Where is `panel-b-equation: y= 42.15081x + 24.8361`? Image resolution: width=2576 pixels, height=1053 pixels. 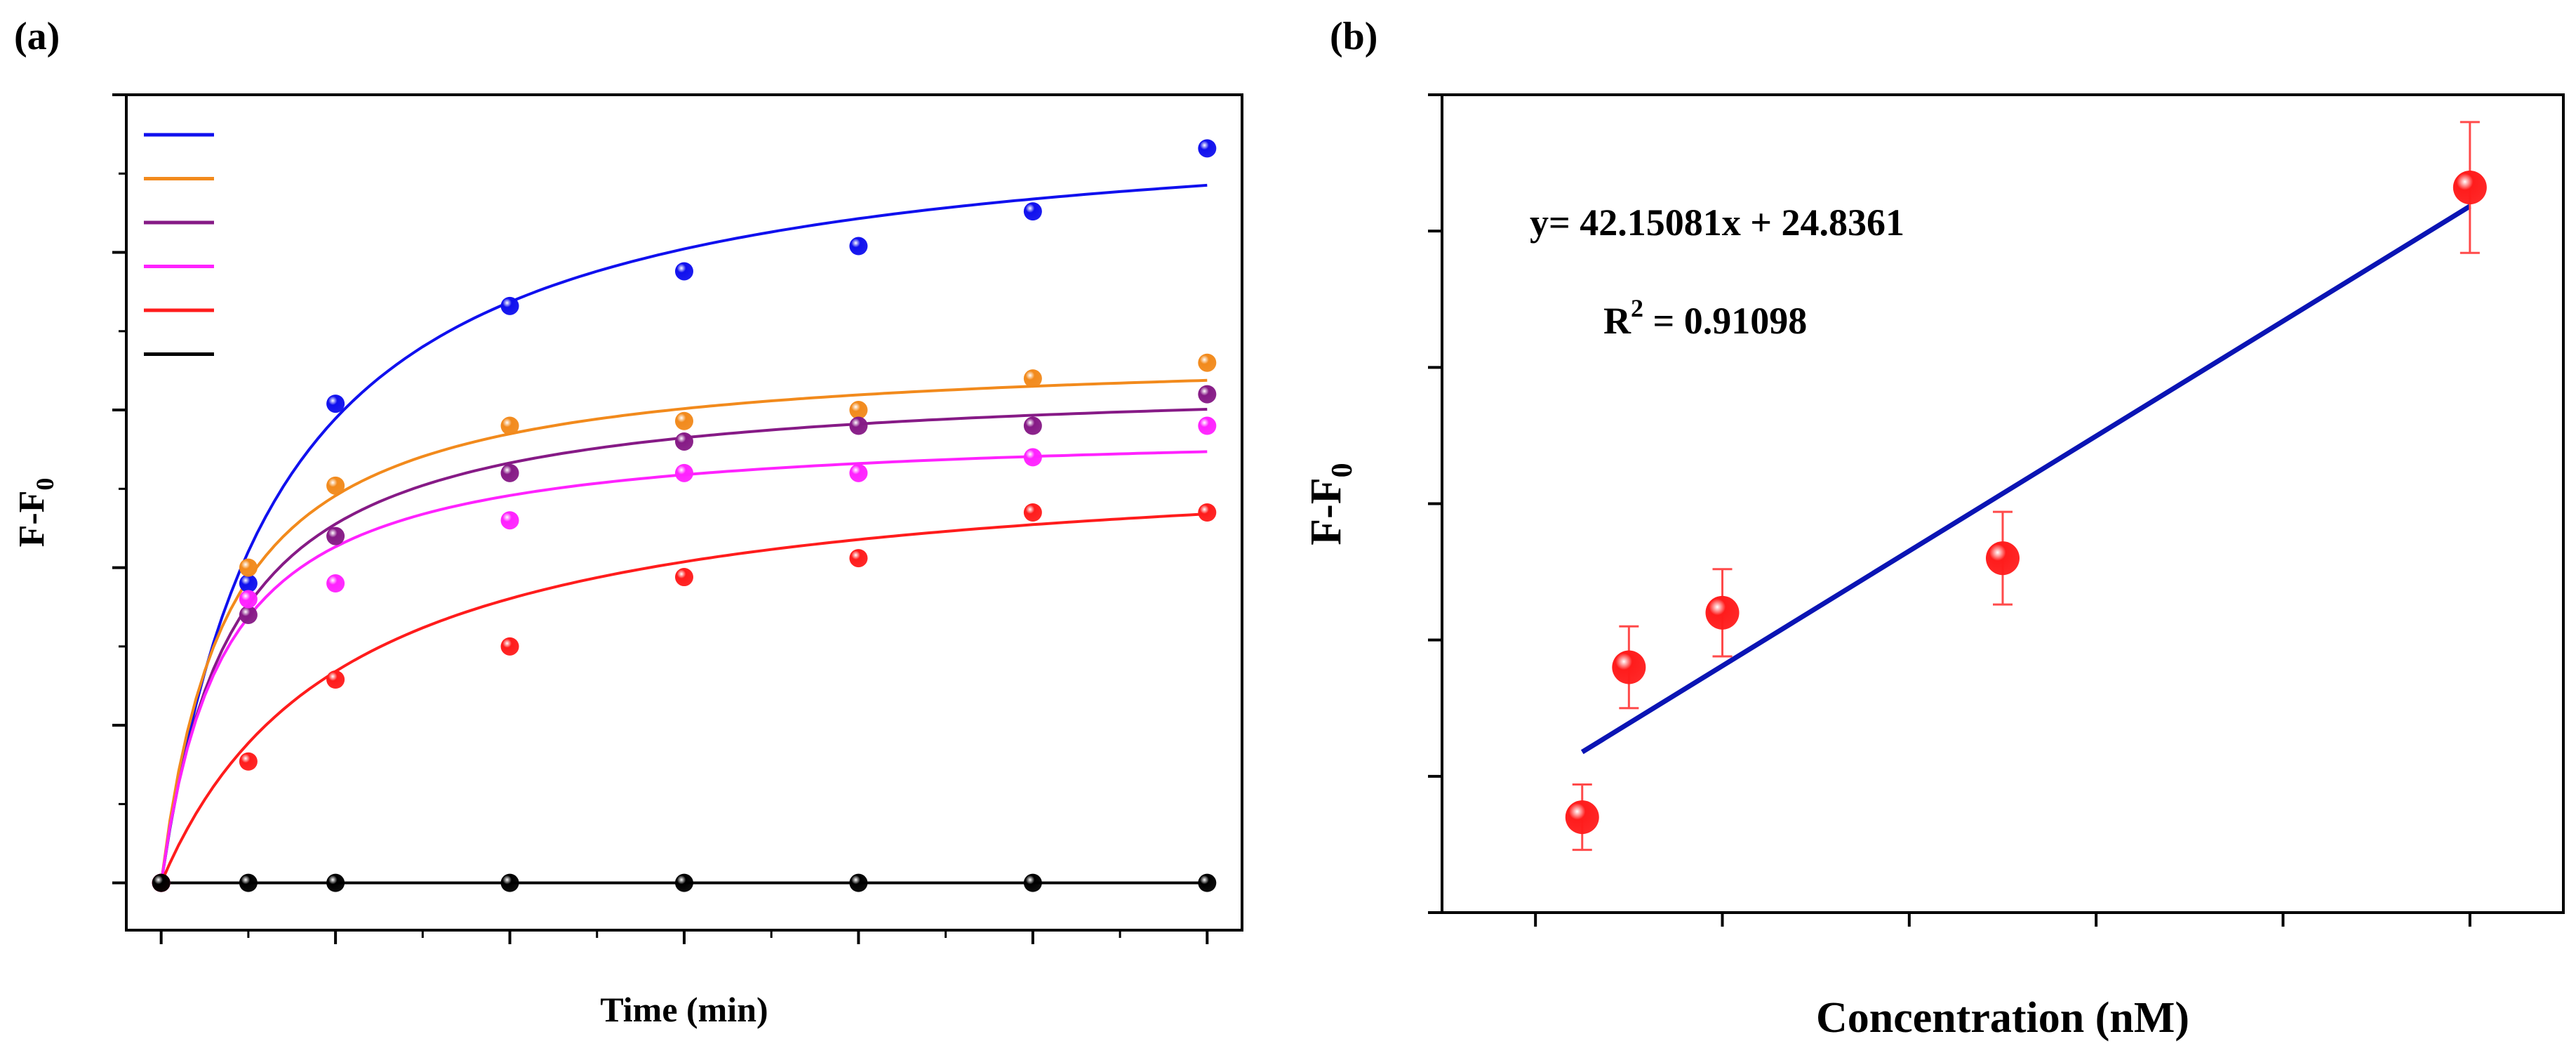
panel-b-equation: y= 42.15081x + 24.8361 is located at coordinates (1717, 222).